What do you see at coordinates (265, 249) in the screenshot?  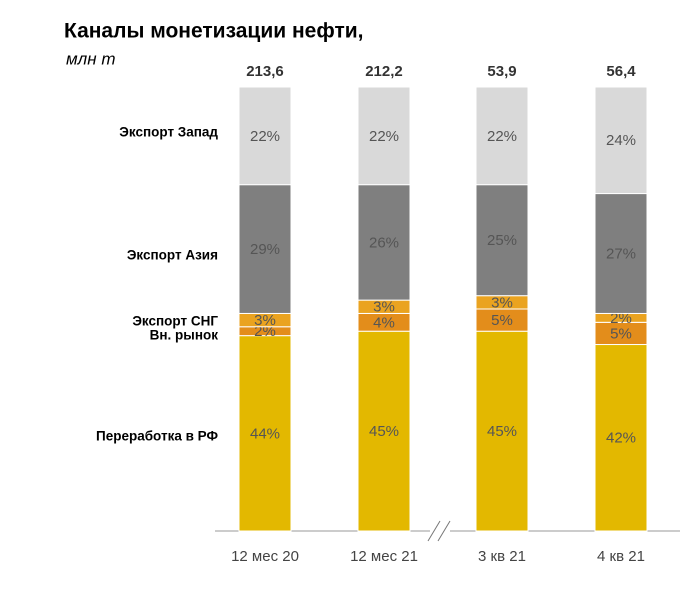 I see `segment-label: 29%` at bounding box center [265, 249].